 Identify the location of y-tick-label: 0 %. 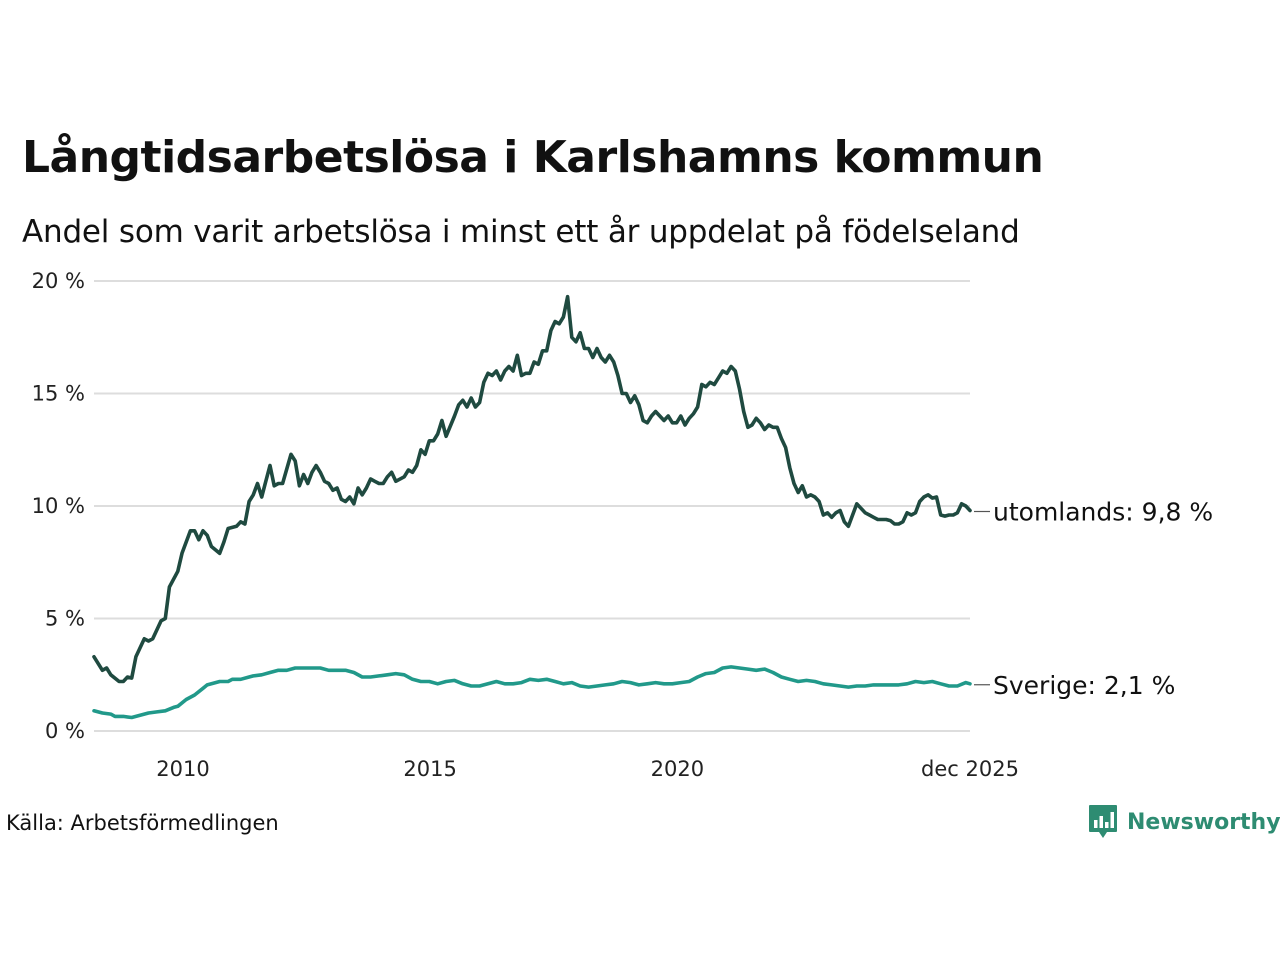
(65, 731).